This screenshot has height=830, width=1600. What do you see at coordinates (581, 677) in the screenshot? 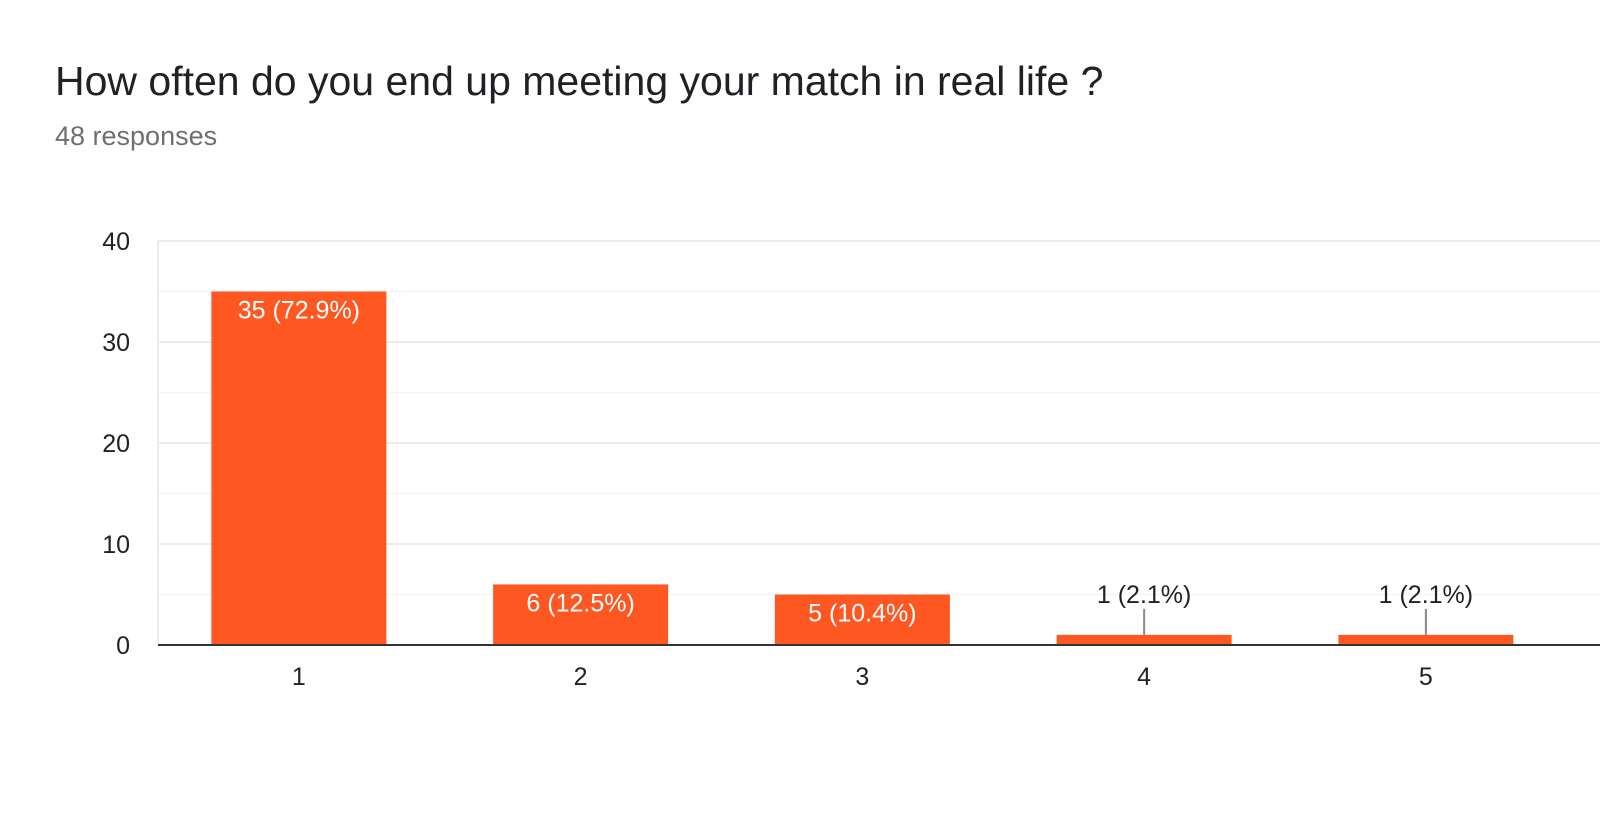
I see `x-tick-label: 2` at bounding box center [581, 677].